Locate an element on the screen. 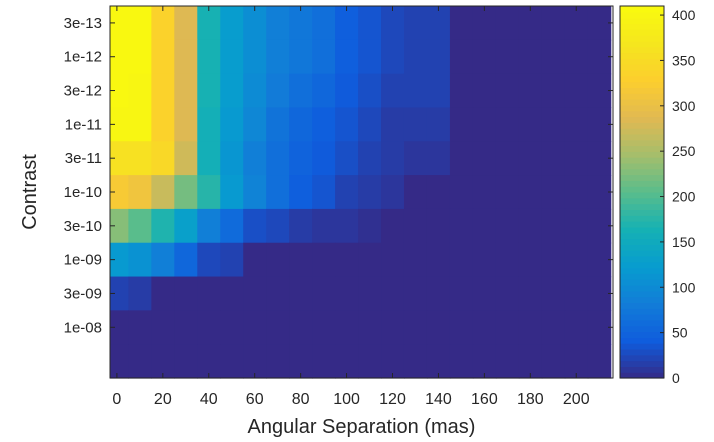  colorbar-frame is located at coordinates (642, 192).